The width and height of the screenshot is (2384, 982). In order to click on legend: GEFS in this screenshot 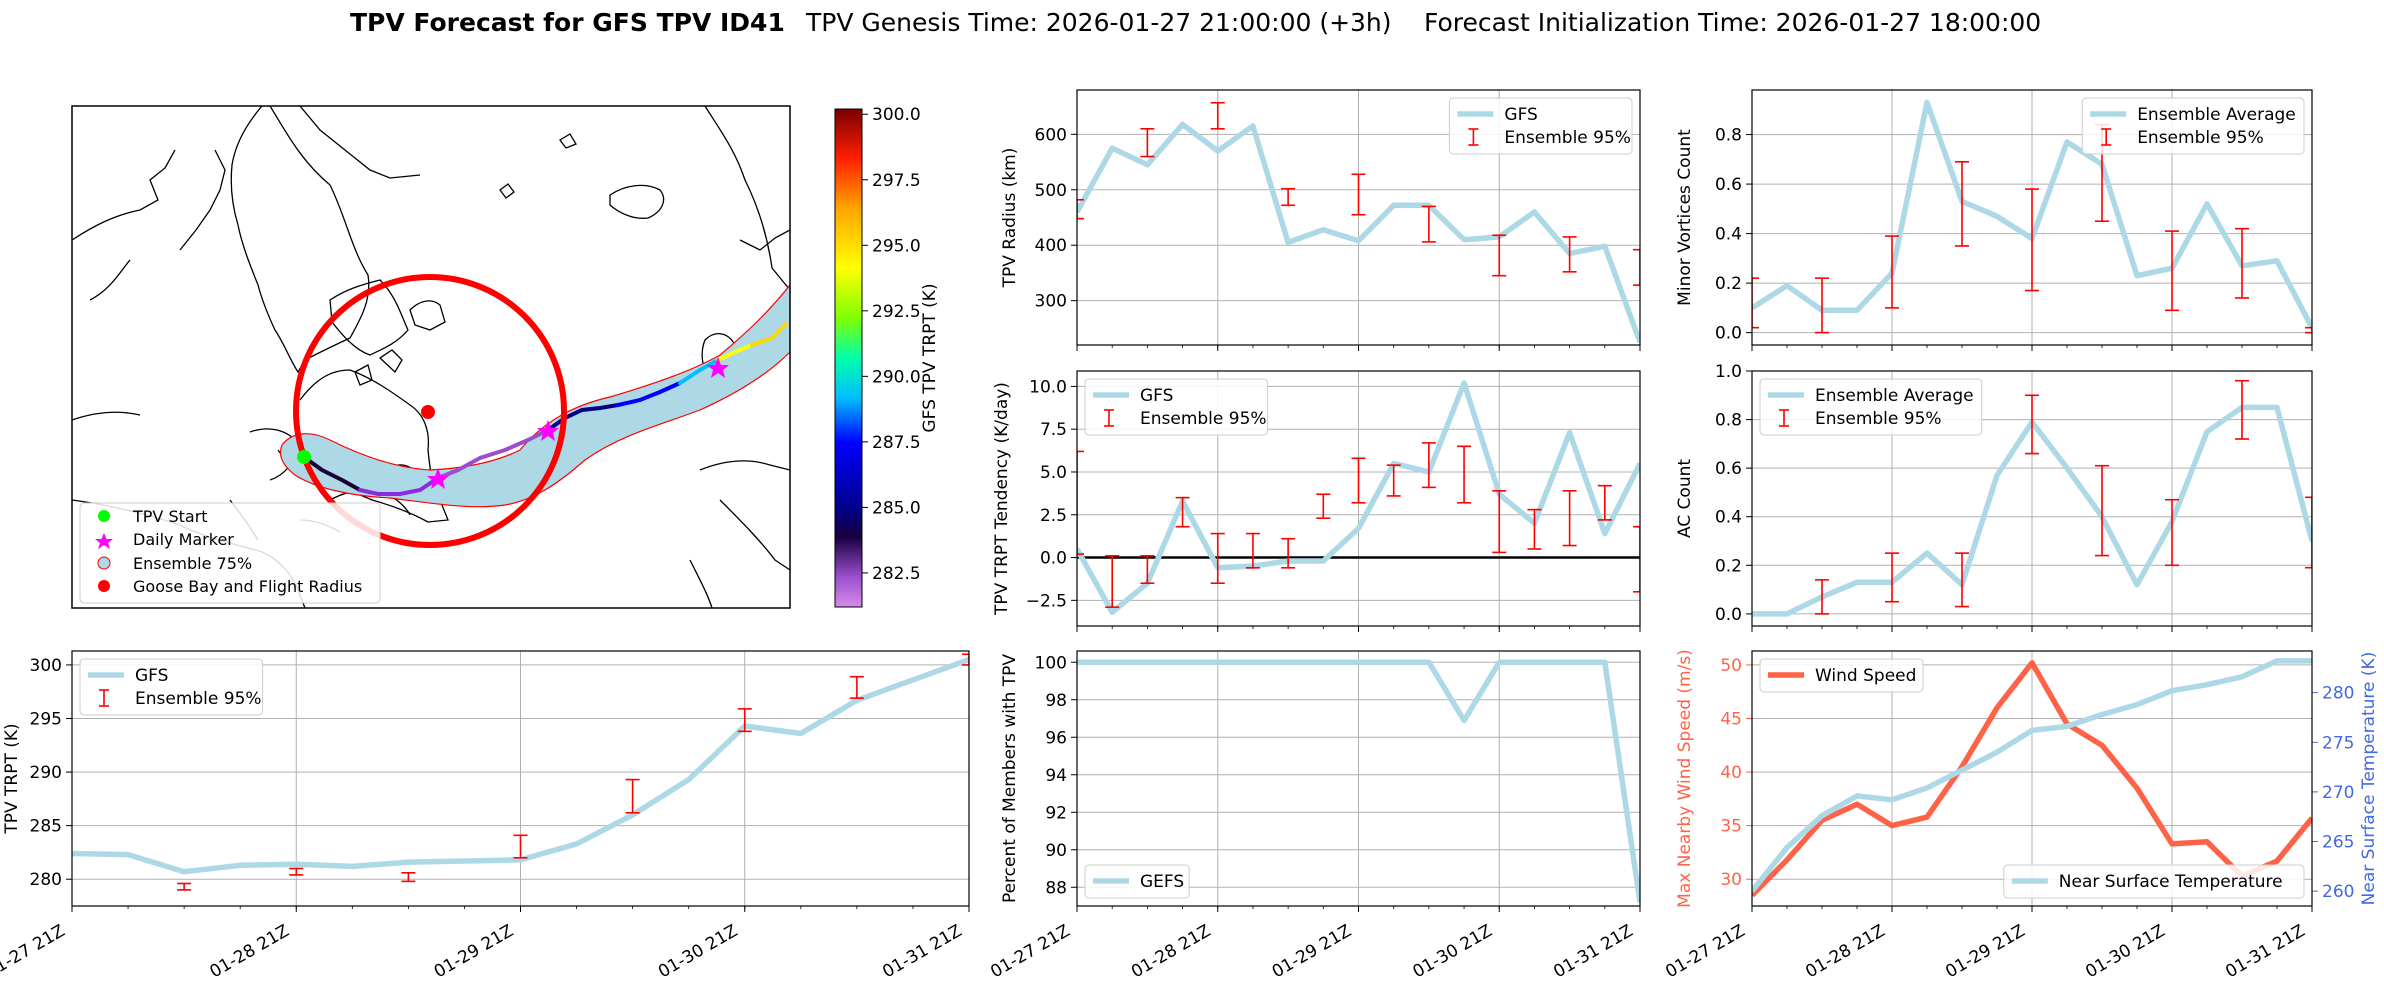, I will do `click(1137, 881)`.